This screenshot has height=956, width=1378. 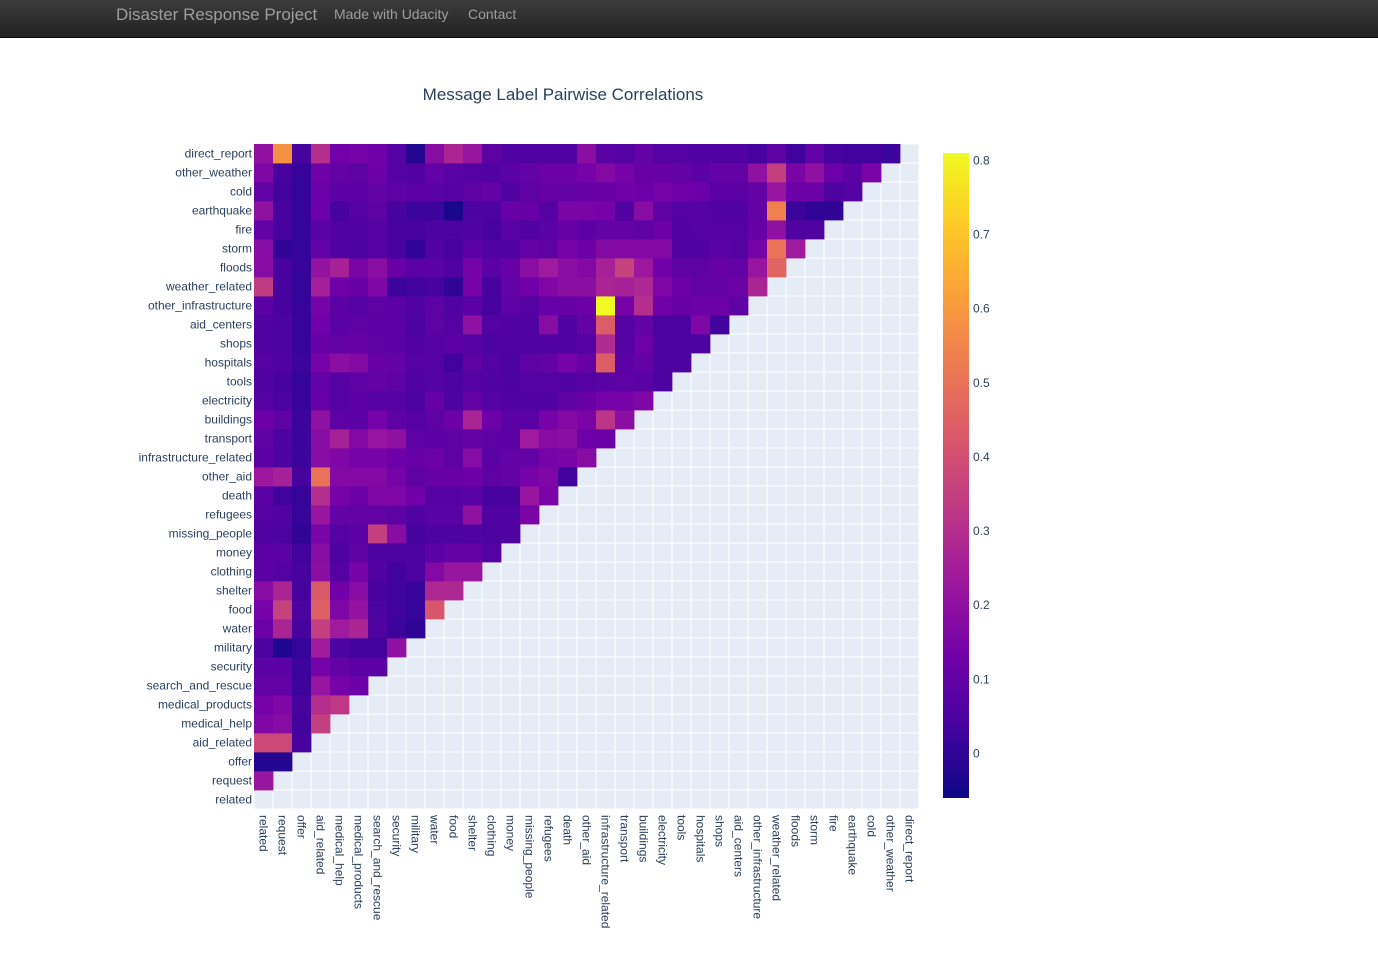 I want to click on x-tick-label: medical_products, so click(x=359, y=862).